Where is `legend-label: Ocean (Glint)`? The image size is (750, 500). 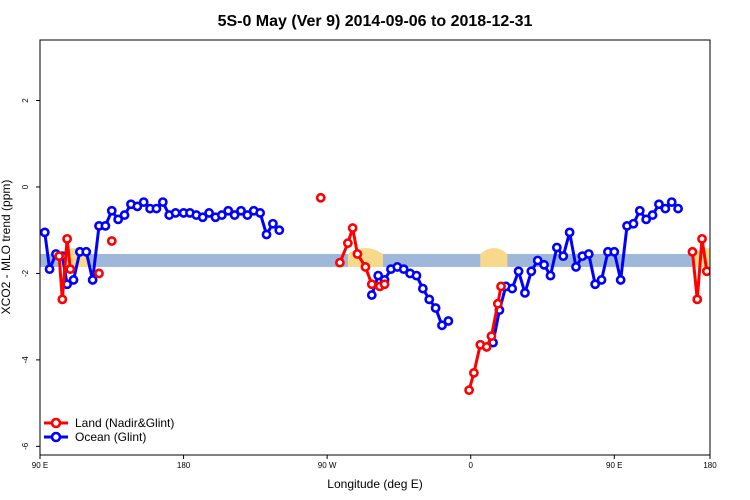
legend-label: Ocean (Glint) is located at coordinates (110, 437).